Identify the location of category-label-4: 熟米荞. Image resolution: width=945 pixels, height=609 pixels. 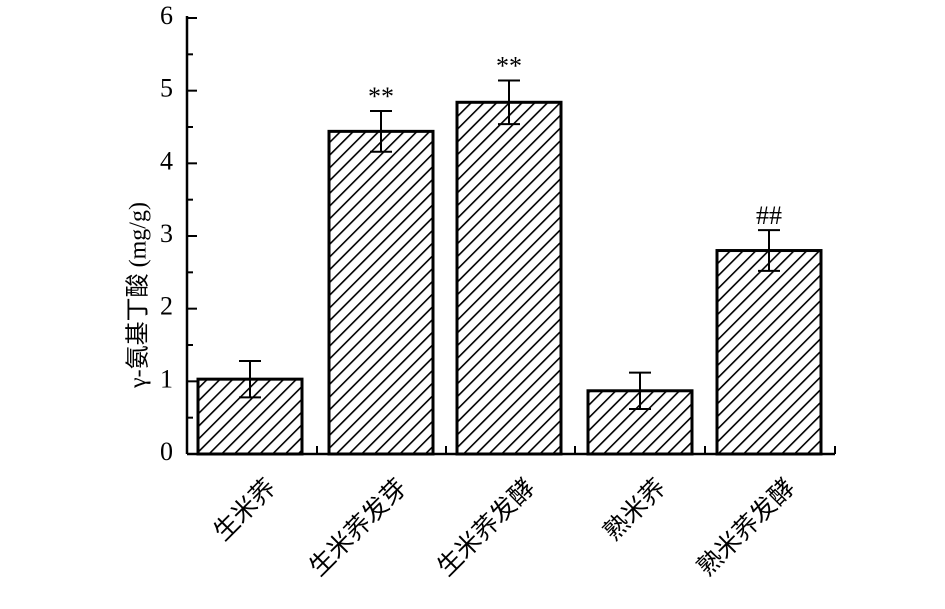
(635, 510).